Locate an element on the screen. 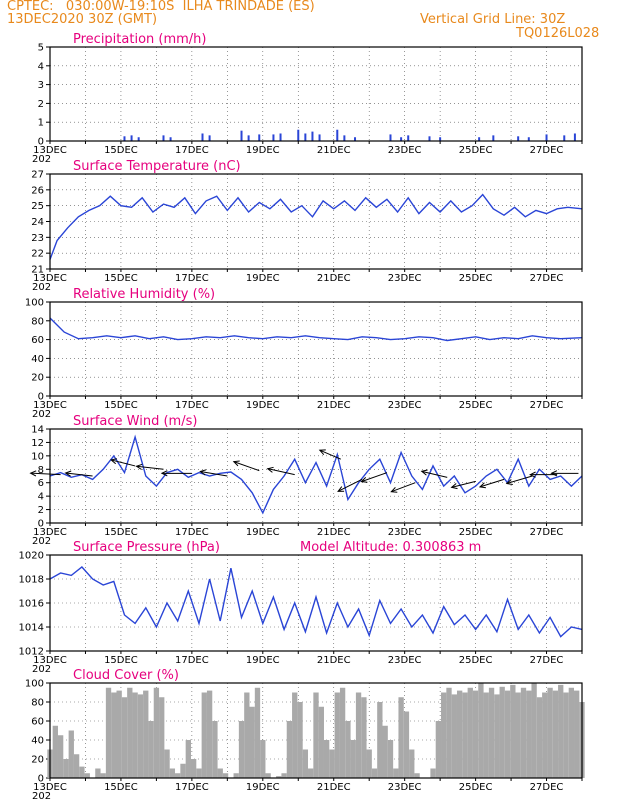  y-tick-label: 12 is located at coordinates (37, 443).